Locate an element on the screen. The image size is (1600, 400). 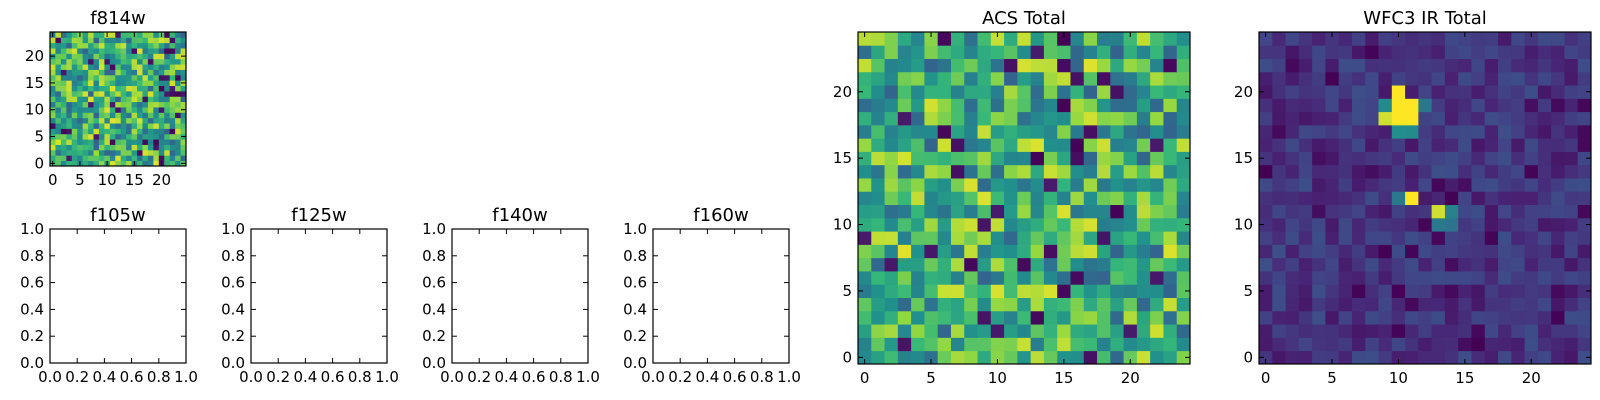
y-tick-label: 0.0 is located at coordinates (434, 363).